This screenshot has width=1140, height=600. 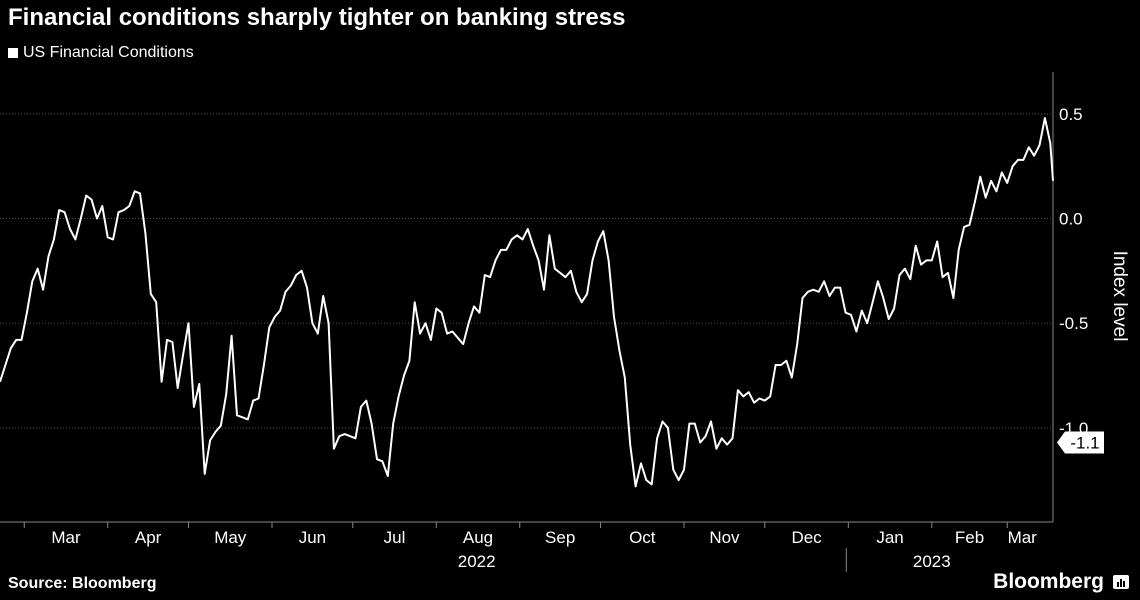 What do you see at coordinates (82, 583) in the screenshot?
I see `source-note: Source: Bloomberg` at bounding box center [82, 583].